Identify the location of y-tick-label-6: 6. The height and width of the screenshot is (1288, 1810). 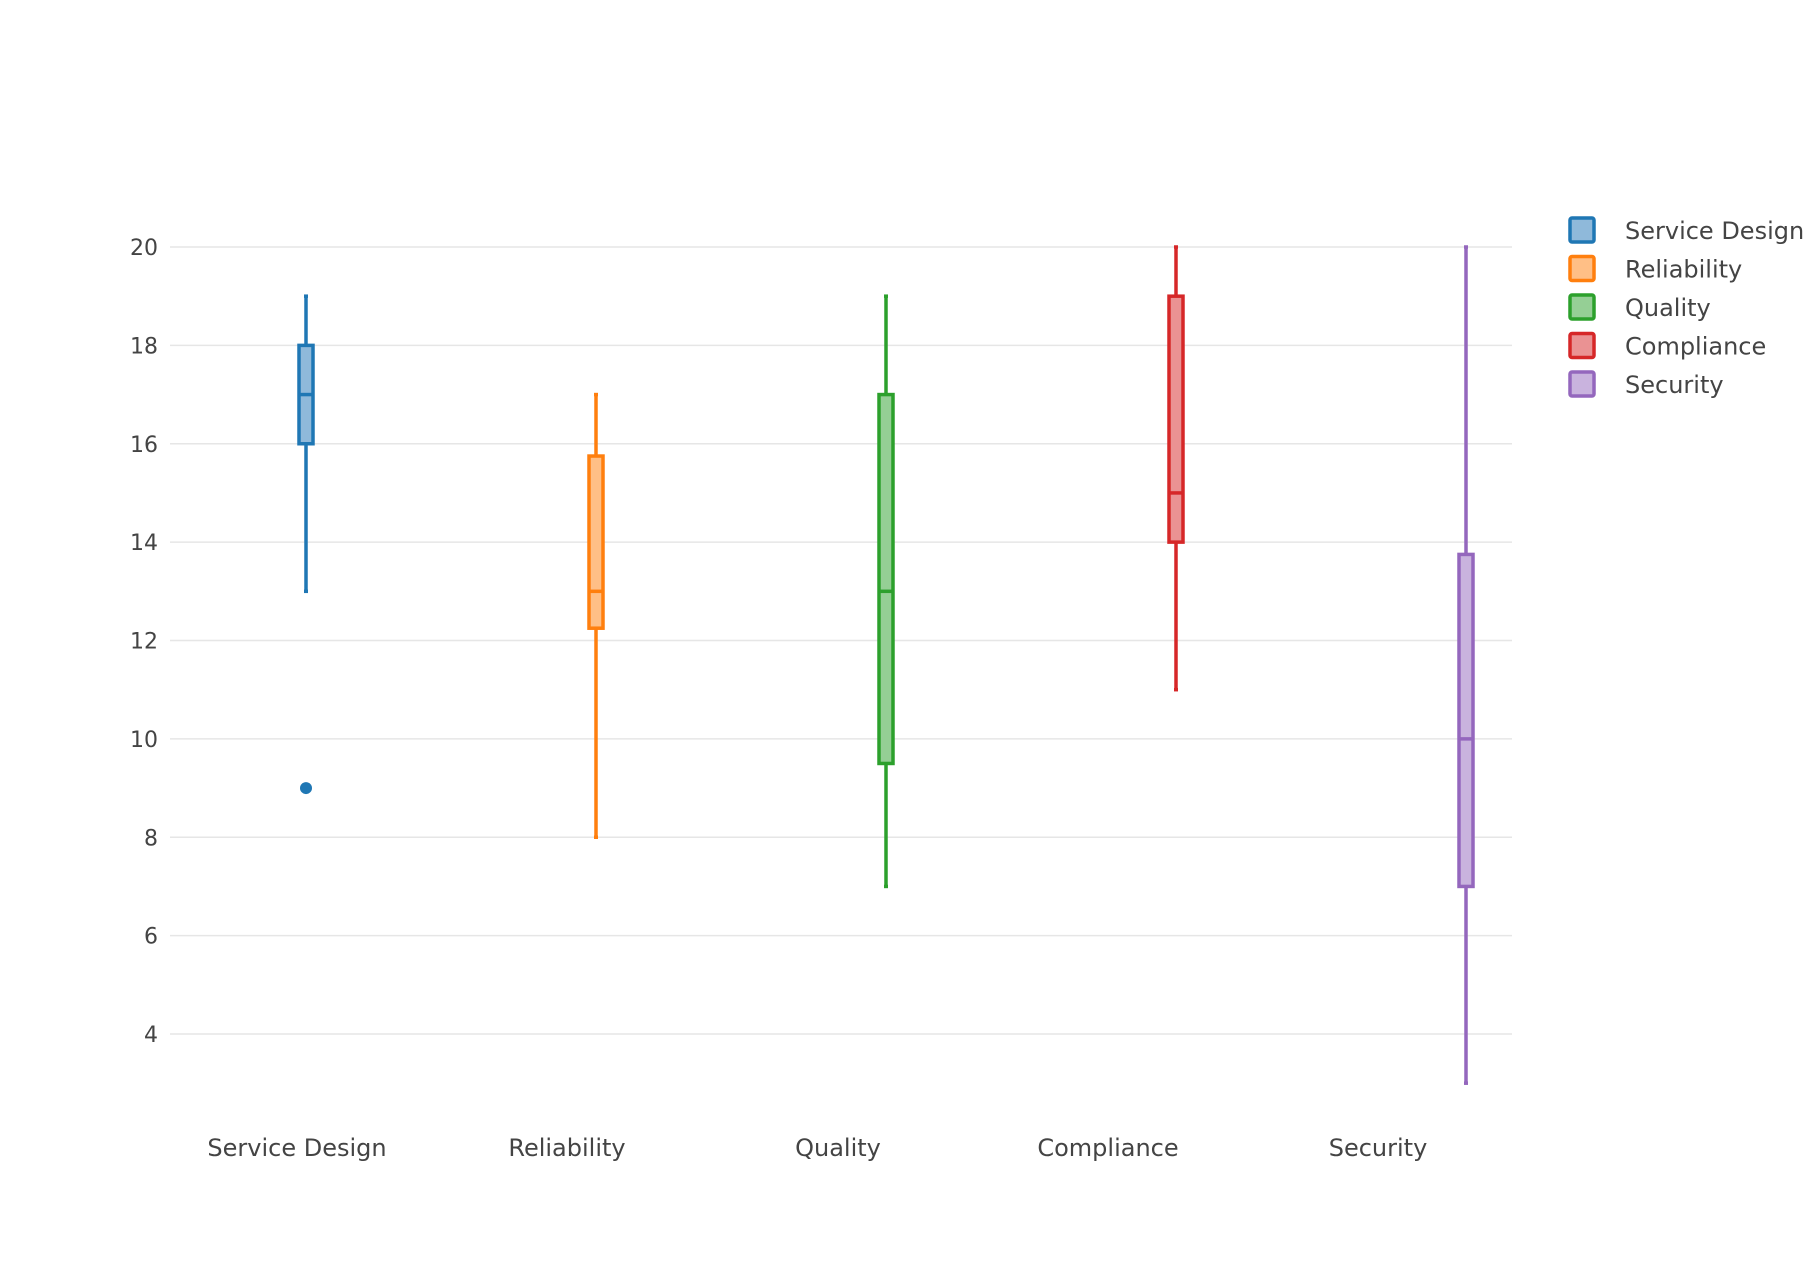
(151, 937).